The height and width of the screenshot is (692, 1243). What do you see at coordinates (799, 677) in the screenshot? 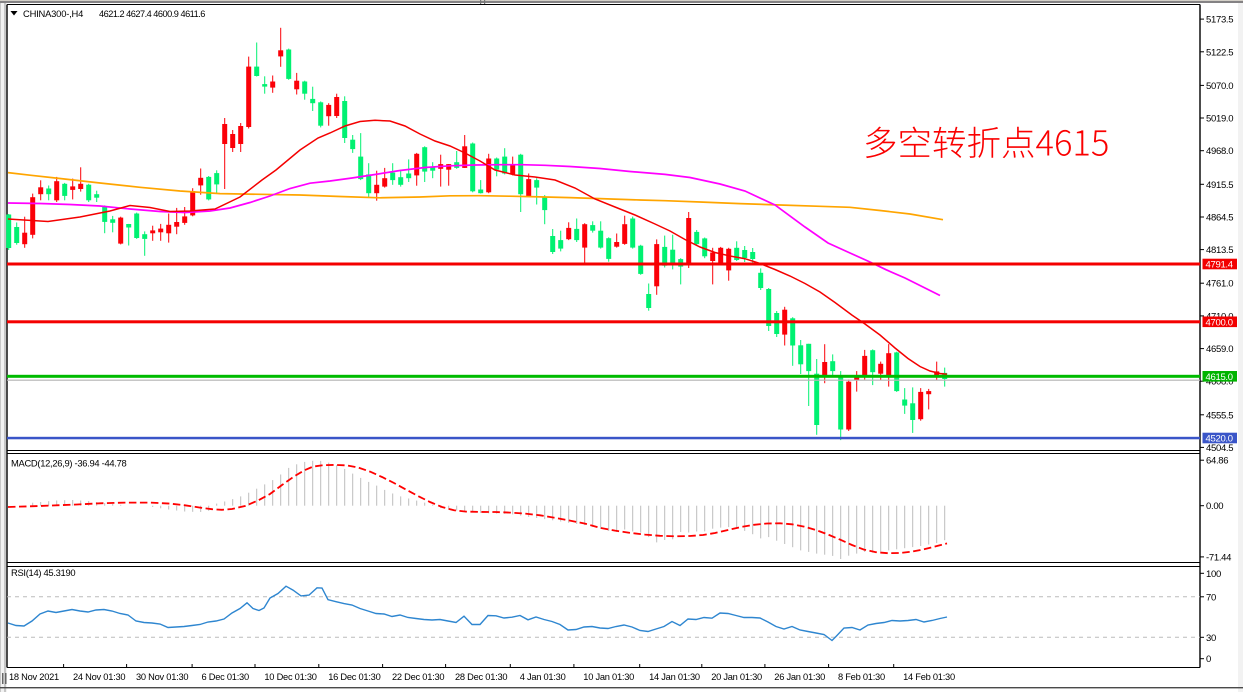
I see `svg-text: 26 Jan 01:30` at bounding box center [799, 677].